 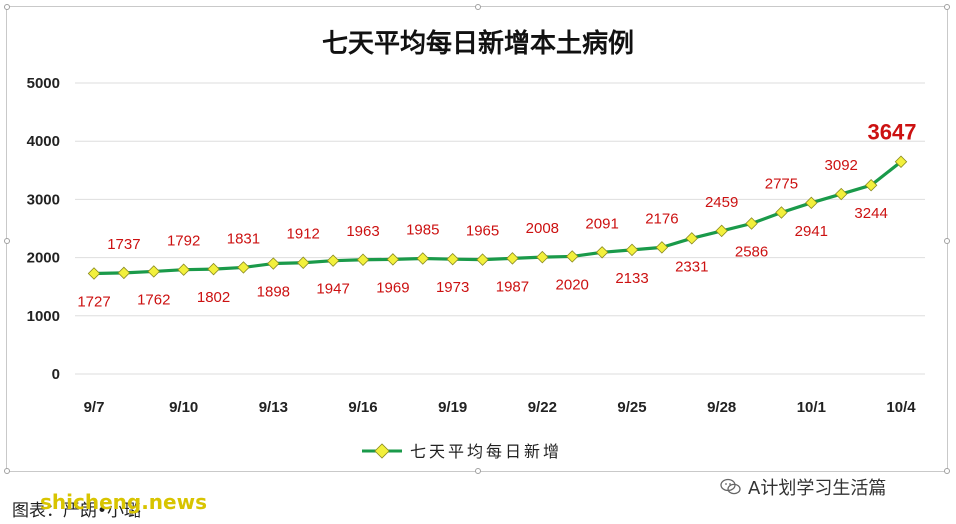 I want to click on legend-label: 七天平均每日新增, so click(x=486, y=451).